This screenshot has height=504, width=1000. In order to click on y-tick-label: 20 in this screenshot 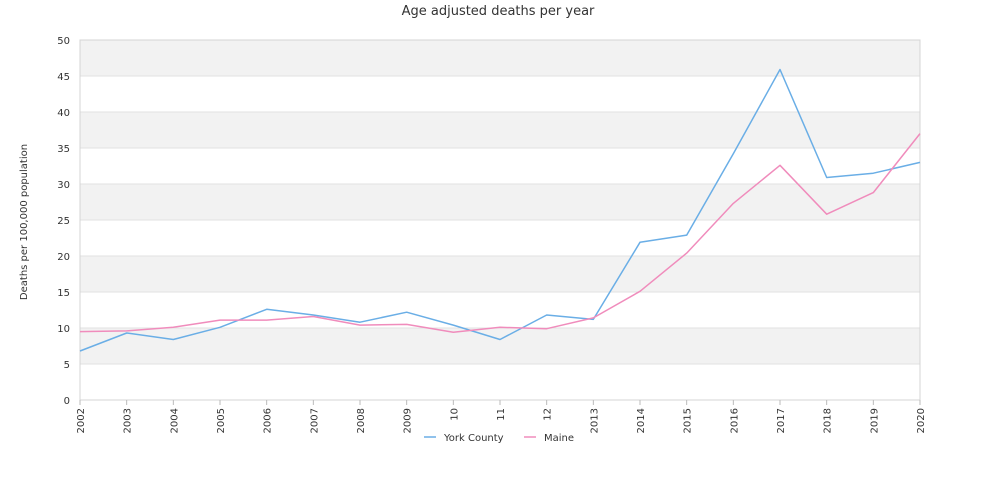, I will do `click(63, 257)`.